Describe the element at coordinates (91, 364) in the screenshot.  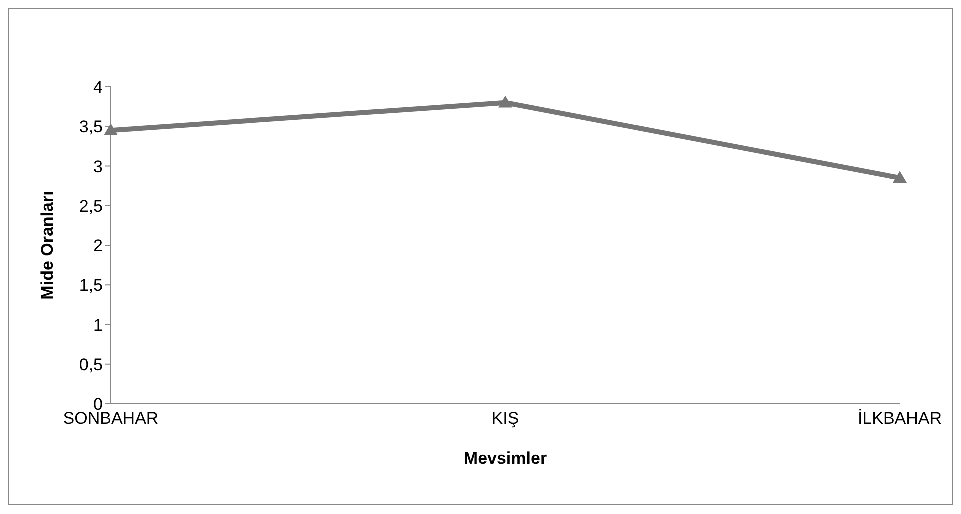
I see `y-tick-label: 0,5` at that location.